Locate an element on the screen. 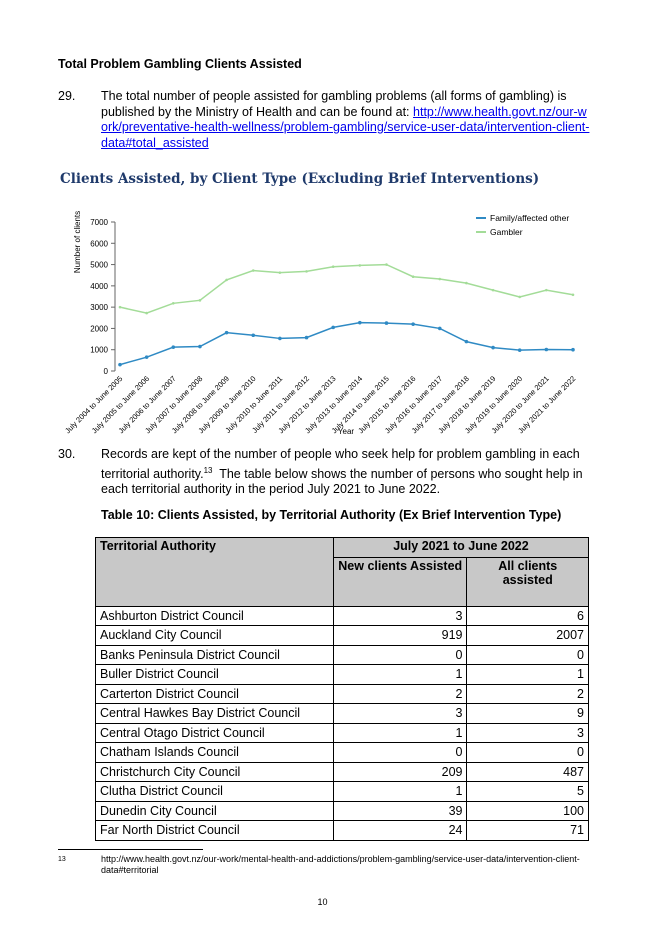 The width and height of the screenshot is (645, 934). table-row: Chatham Islands Council 0 0 is located at coordinates (342, 752).